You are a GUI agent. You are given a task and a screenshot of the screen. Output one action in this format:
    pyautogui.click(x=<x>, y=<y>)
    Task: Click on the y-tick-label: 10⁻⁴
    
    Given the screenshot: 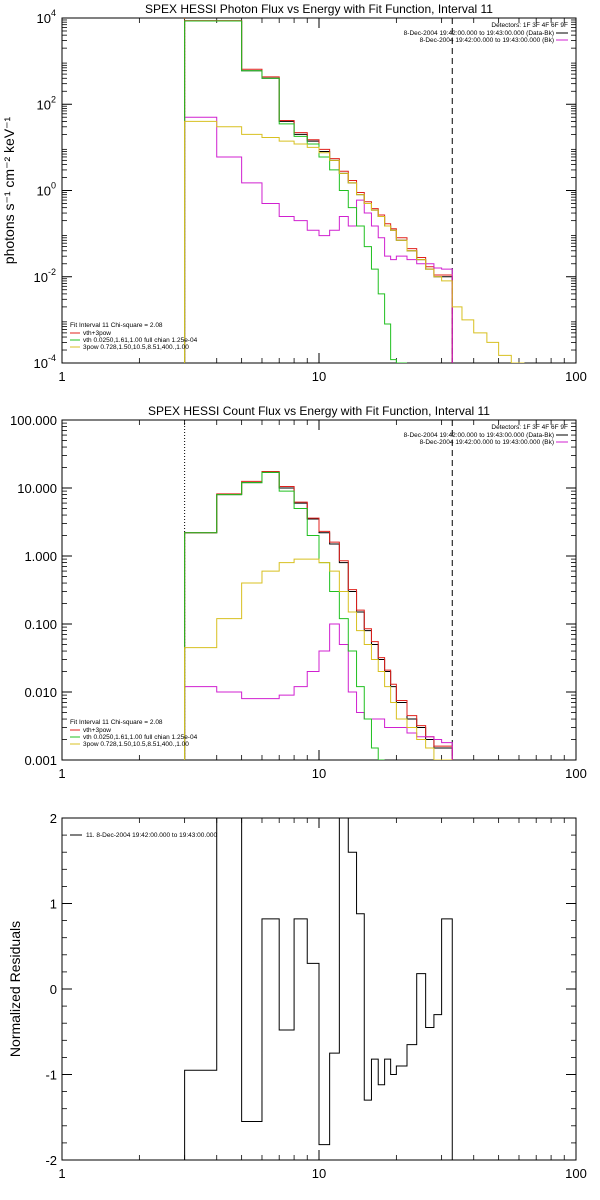 What is the action you would take?
    pyautogui.click(x=45, y=362)
    